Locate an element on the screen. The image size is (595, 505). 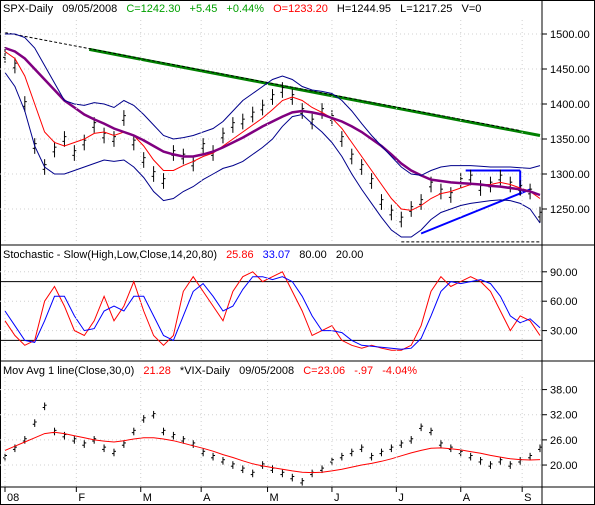
price-high: H=1244.95 is located at coordinates (364, 9).